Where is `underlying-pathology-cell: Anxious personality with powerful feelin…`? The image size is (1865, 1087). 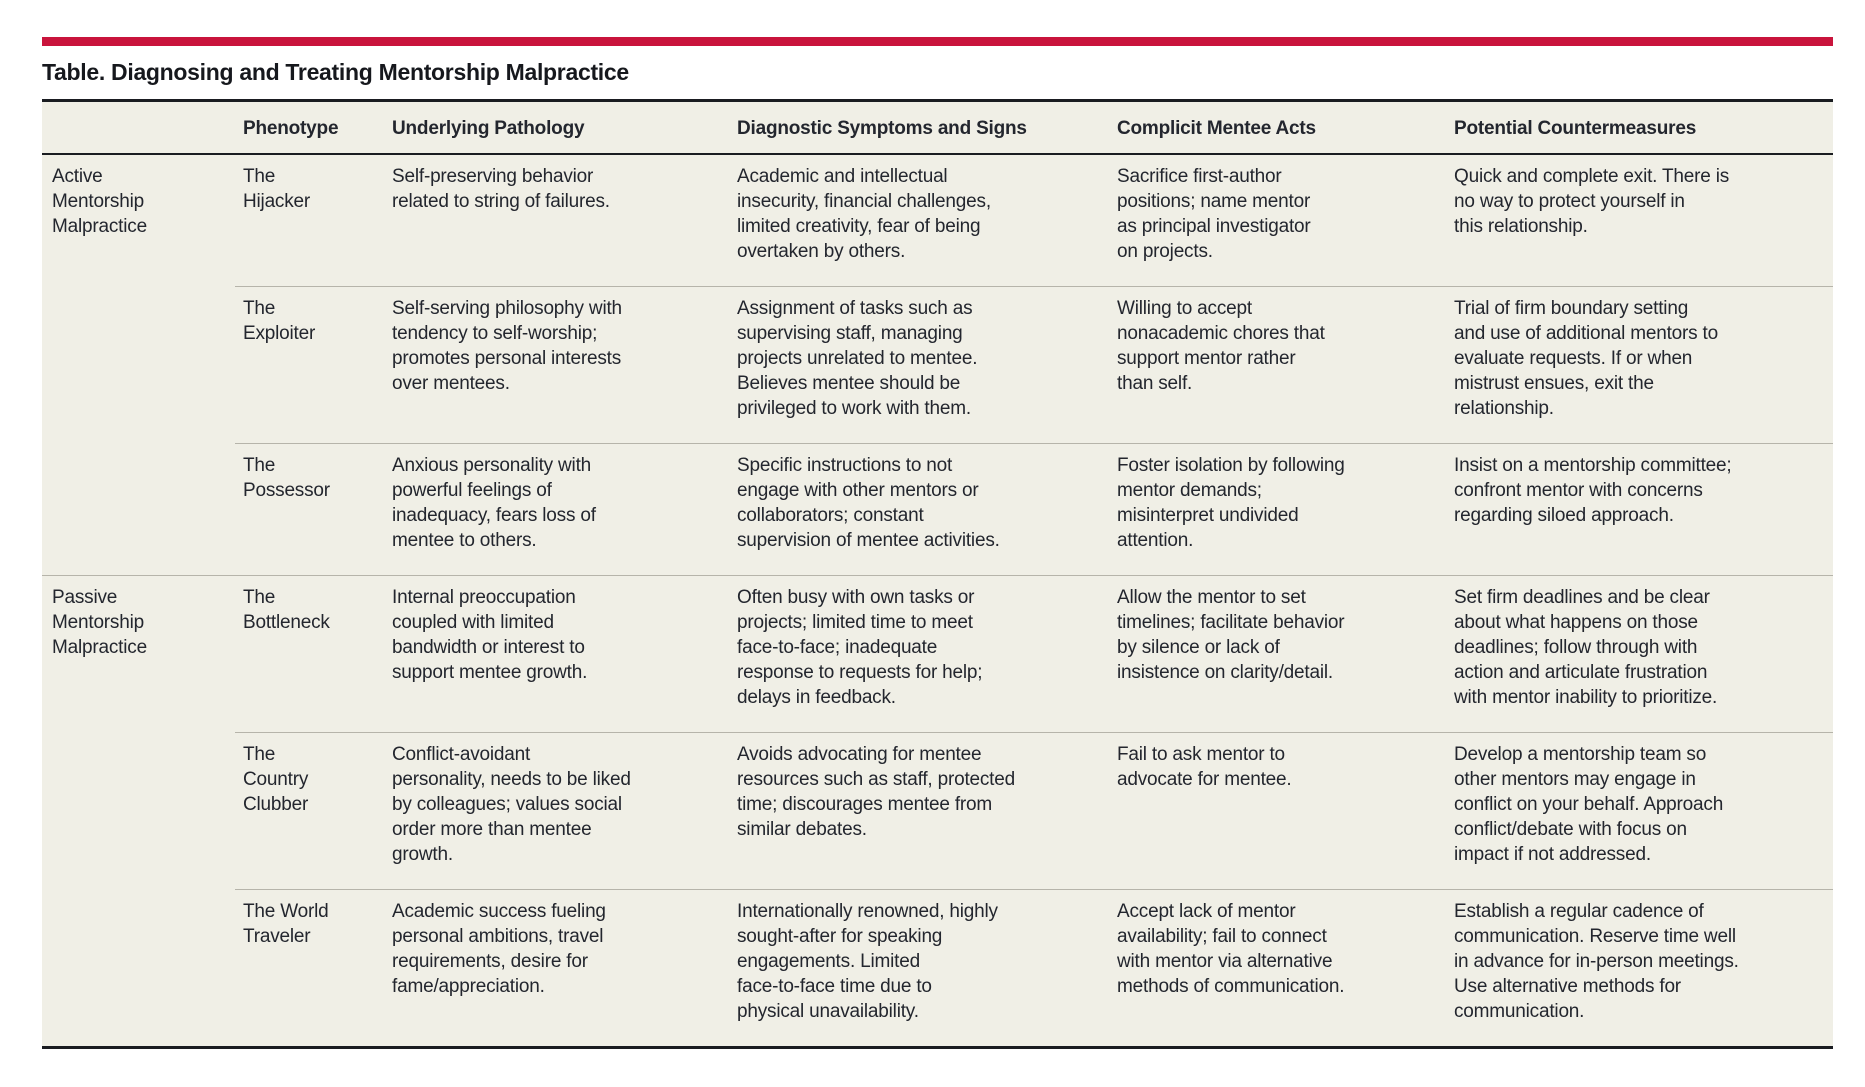
underlying-pathology-cell: Anxious personality with powerful feelin… is located at coordinates (557, 509).